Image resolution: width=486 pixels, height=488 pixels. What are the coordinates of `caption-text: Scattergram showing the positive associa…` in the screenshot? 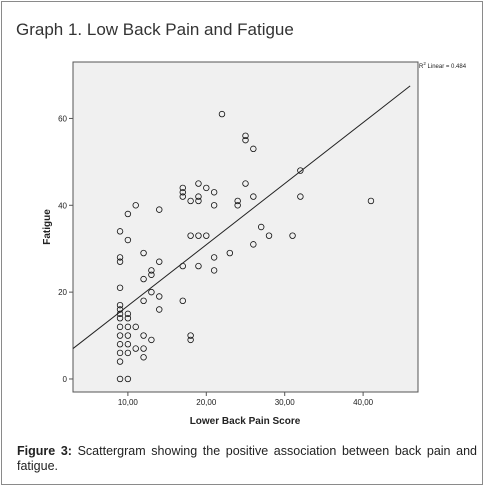 It's located at (247, 458).